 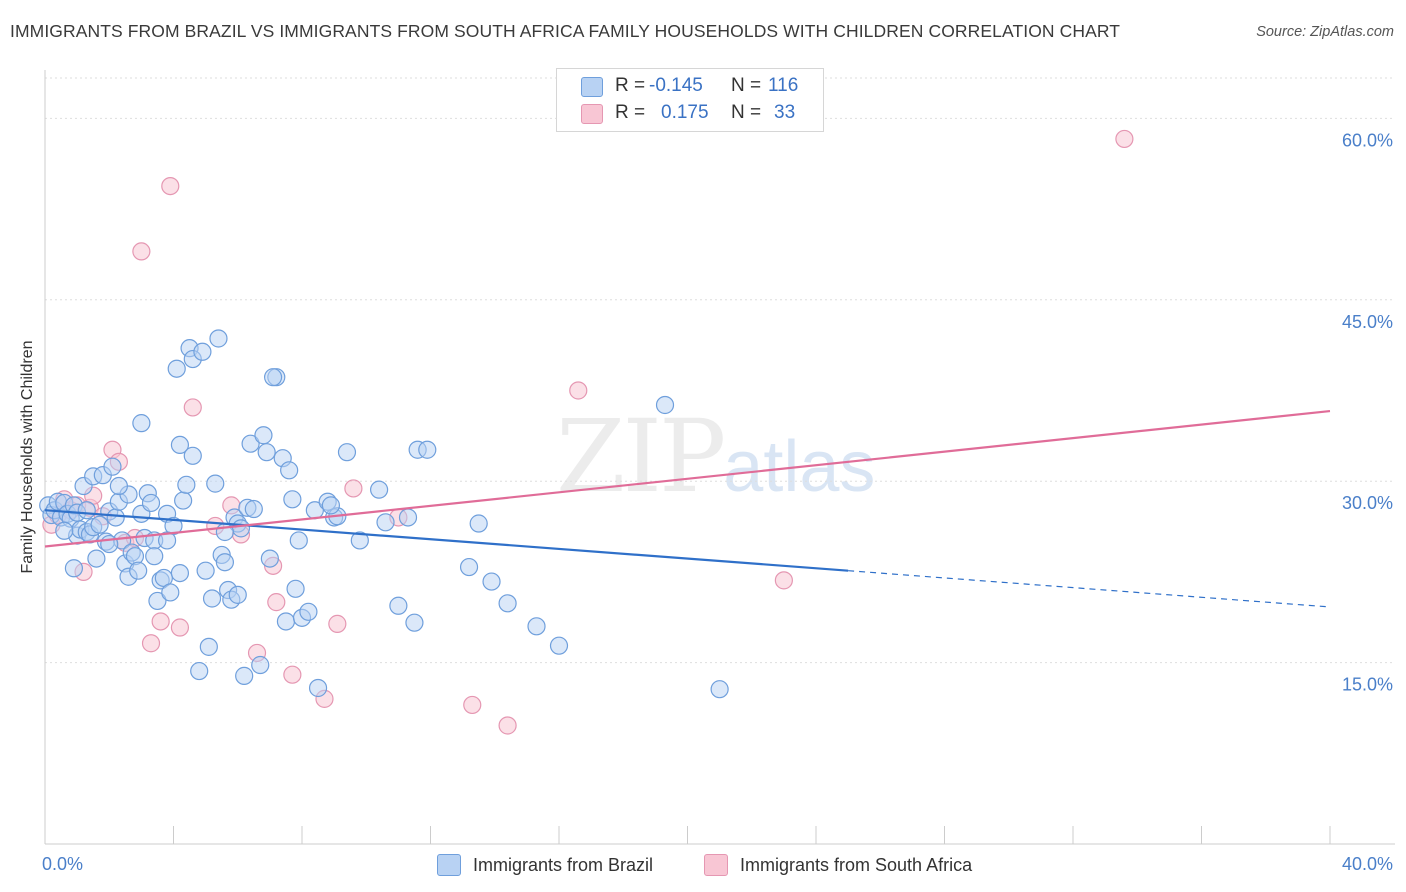 I want to click on trend-line-brazil, so click(x=446, y=540).